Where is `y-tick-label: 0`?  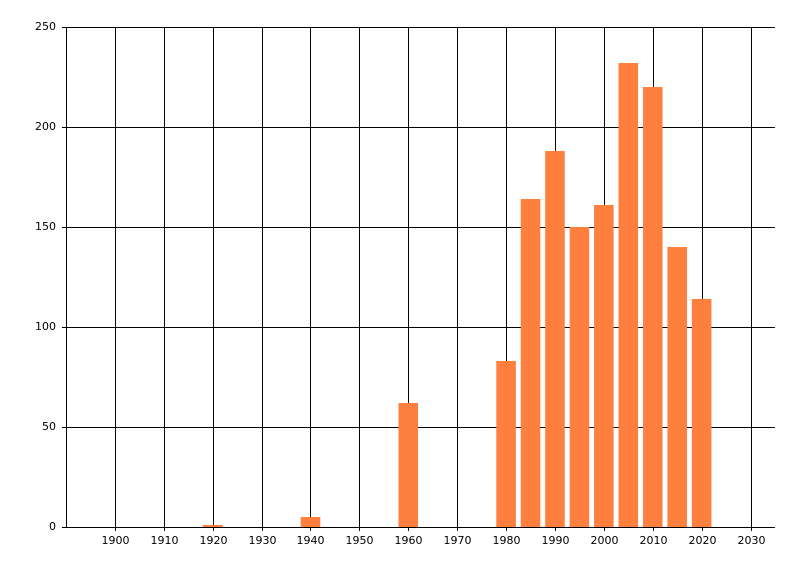
y-tick-label: 0 is located at coordinates (52, 526).